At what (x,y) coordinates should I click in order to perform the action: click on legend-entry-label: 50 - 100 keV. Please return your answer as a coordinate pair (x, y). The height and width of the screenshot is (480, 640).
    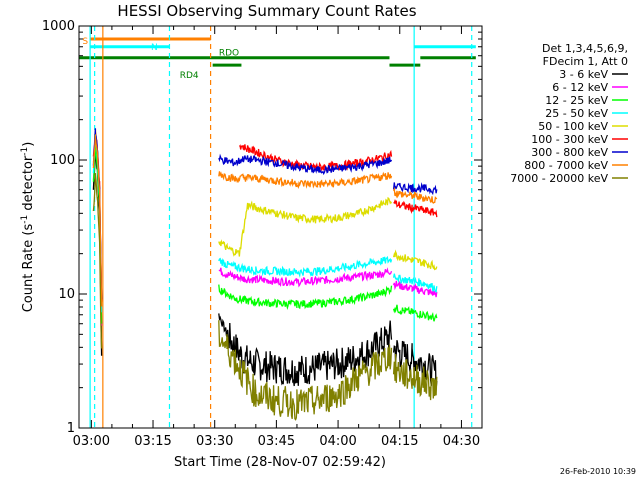
    Looking at the image, I should click on (573, 126).